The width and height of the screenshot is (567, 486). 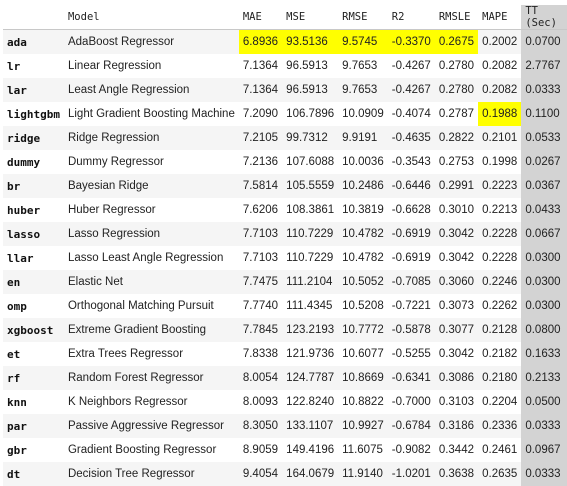 I want to click on cell-rmsle: 0.3077, so click(x=456, y=330).